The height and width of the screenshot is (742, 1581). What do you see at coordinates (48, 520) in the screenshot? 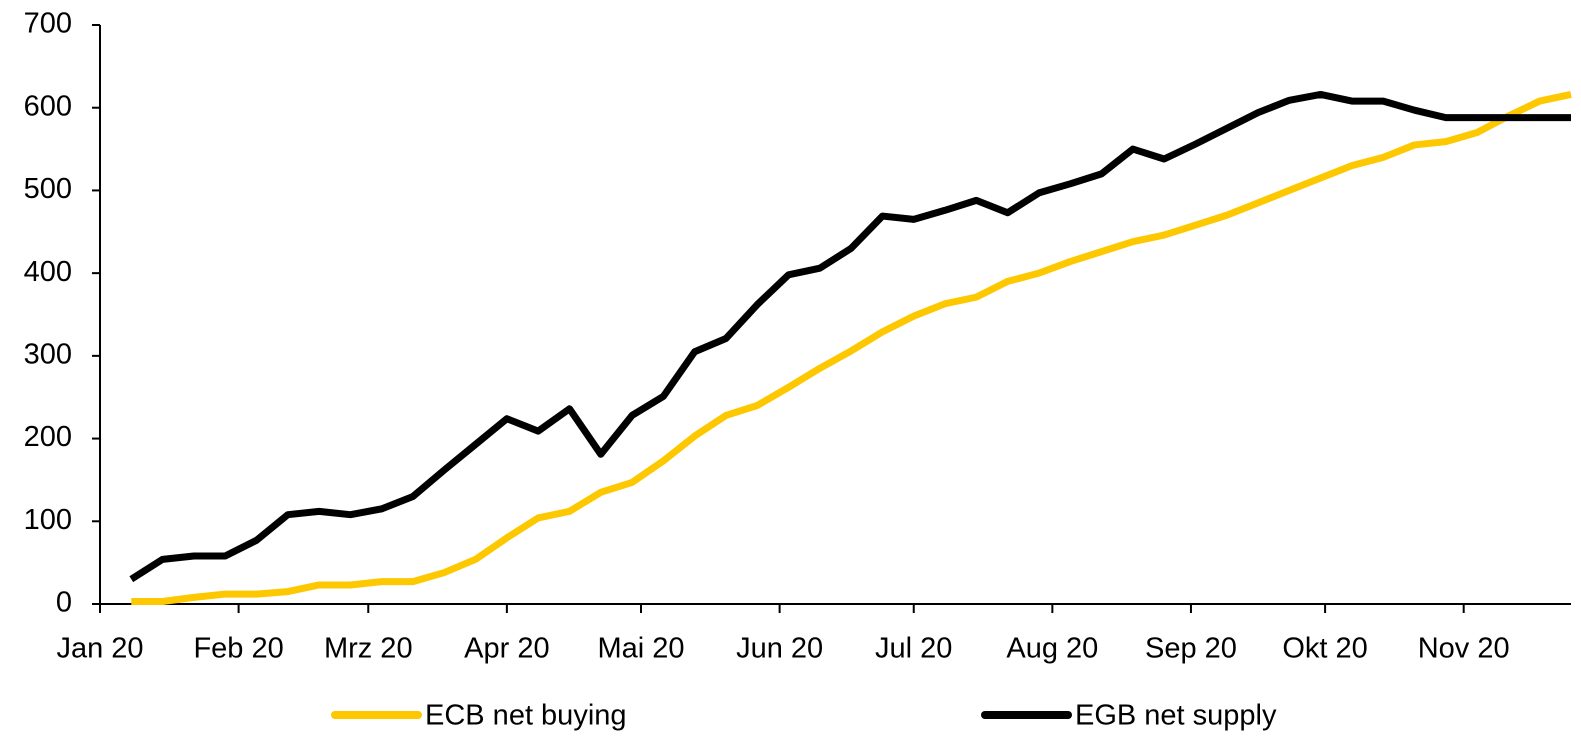
I see `y-tick-label: 100` at bounding box center [48, 520].